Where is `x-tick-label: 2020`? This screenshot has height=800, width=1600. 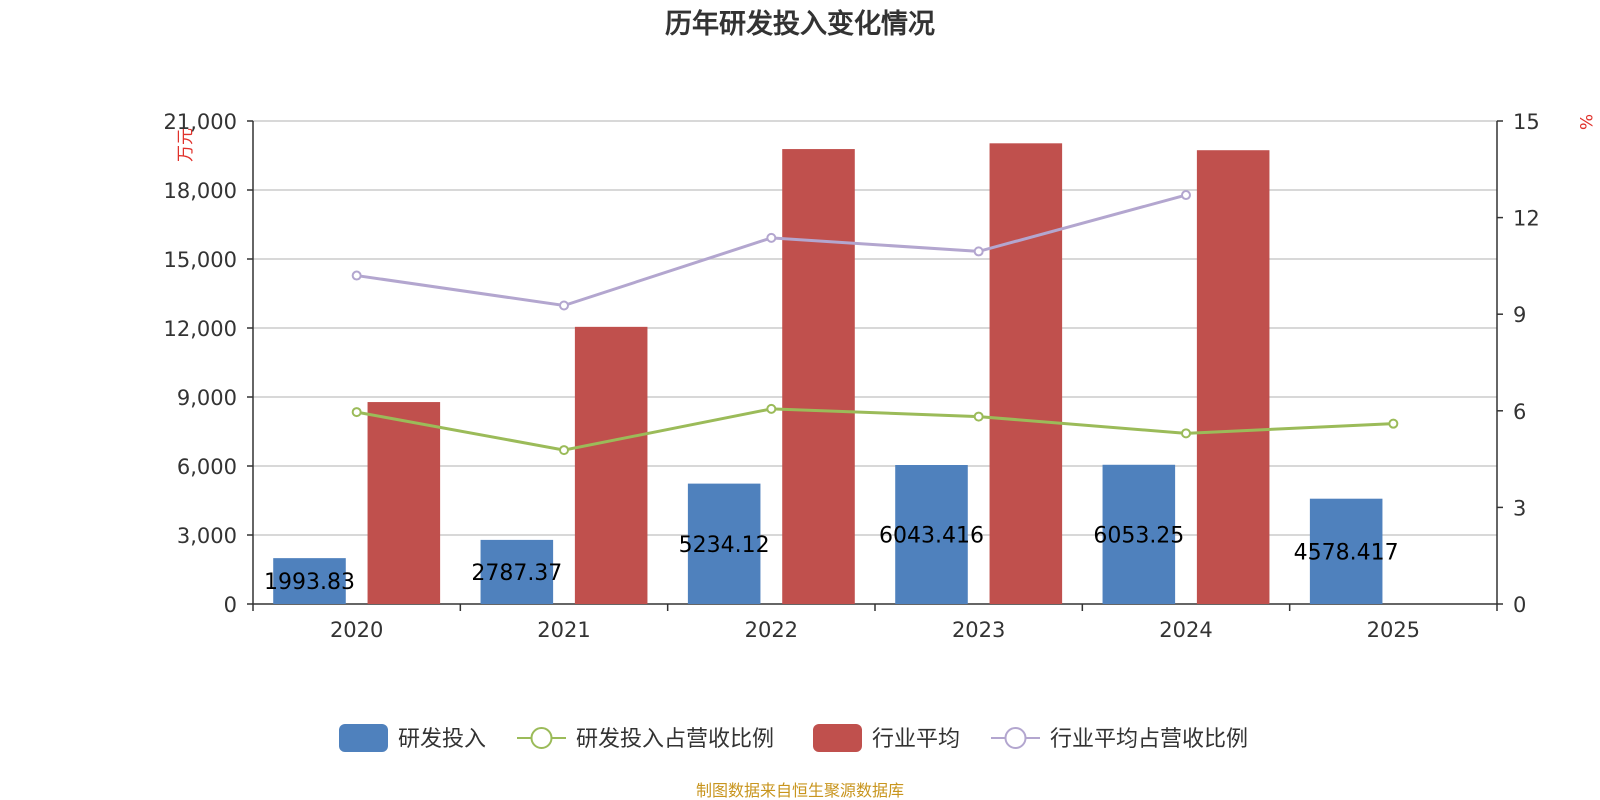
x-tick-label: 2020 is located at coordinates (356, 630).